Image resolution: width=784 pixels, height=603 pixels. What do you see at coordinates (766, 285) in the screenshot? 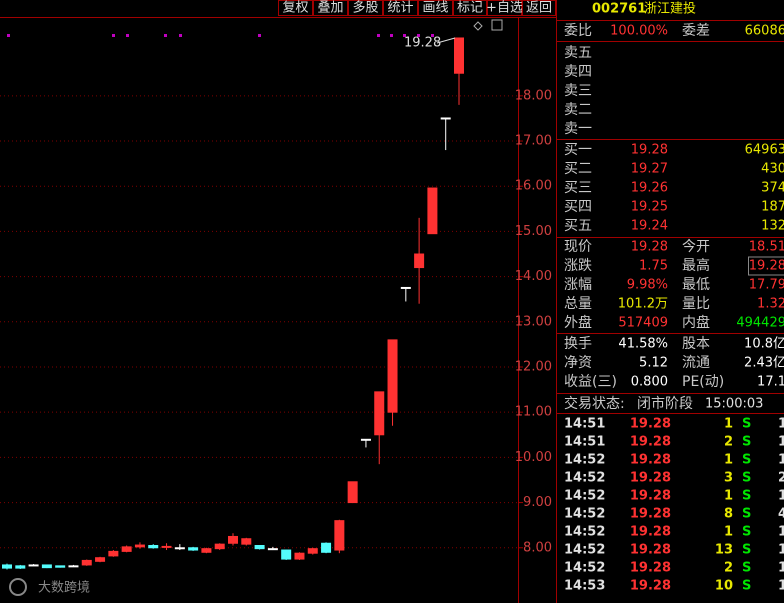
I see `field-value: 17.79` at bounding box center [766, 285].